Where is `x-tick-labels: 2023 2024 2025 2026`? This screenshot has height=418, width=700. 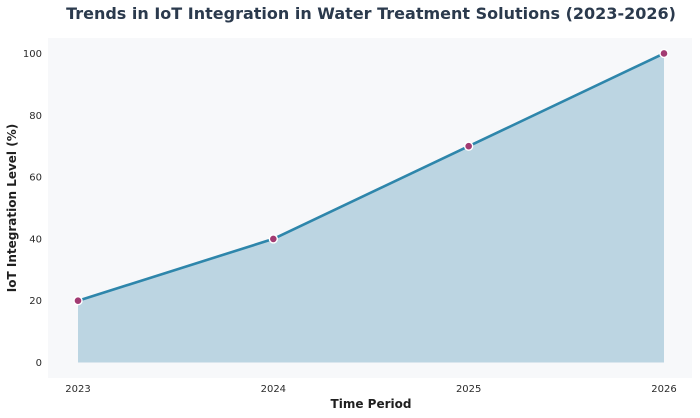 x-tick-labels: 2023 2024 2025 2026 is located at coordinates (370, 389).